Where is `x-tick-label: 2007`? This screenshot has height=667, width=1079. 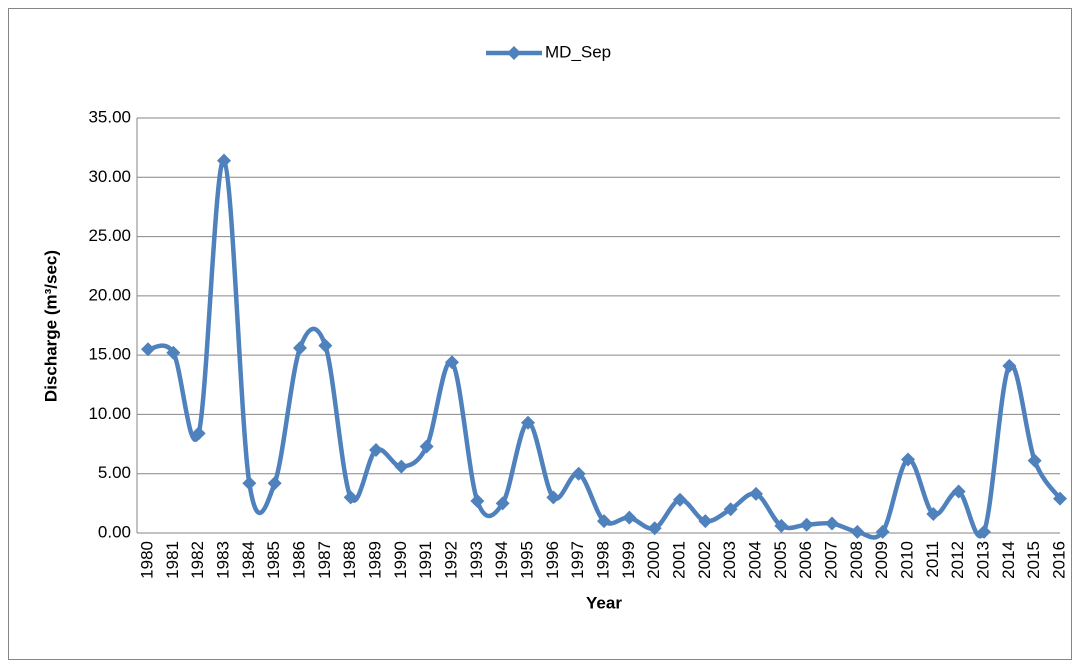
x-tick-label: 2007 is located at coordinates (830, 560).